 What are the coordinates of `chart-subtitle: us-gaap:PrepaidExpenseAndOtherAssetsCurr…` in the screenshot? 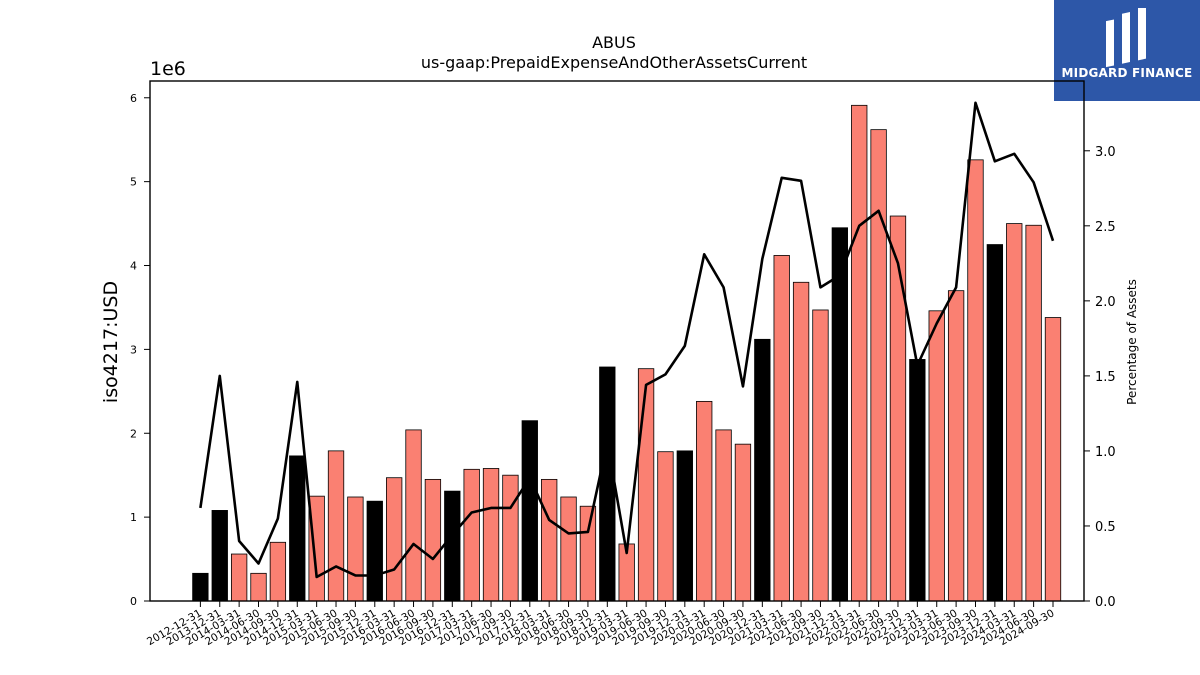 It's located at (614, 62).